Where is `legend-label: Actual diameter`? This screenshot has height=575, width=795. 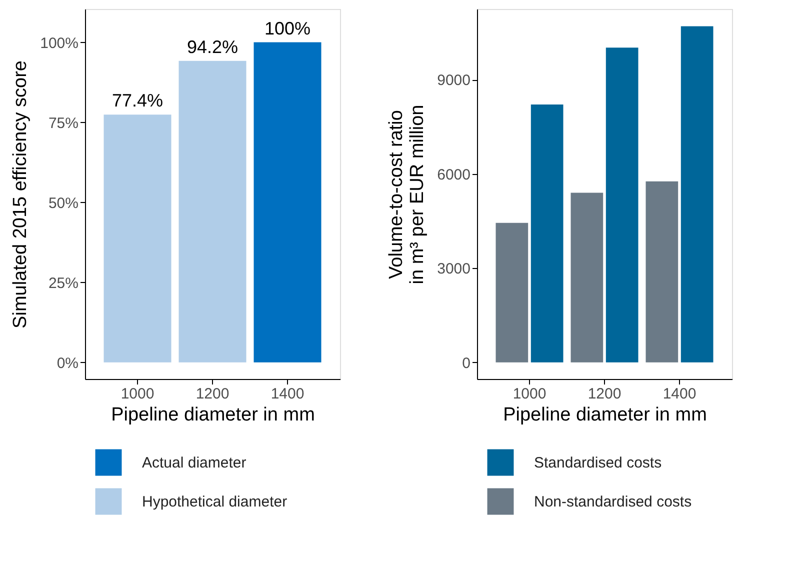 legend-label: Actual diameter is located at coordinates (194, 463).